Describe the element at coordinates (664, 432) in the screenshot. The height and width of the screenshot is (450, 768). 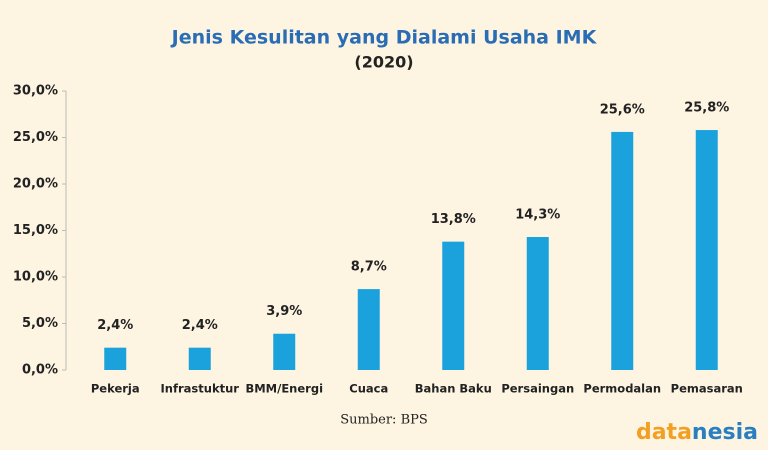
I see `logo-part: data` at that location.